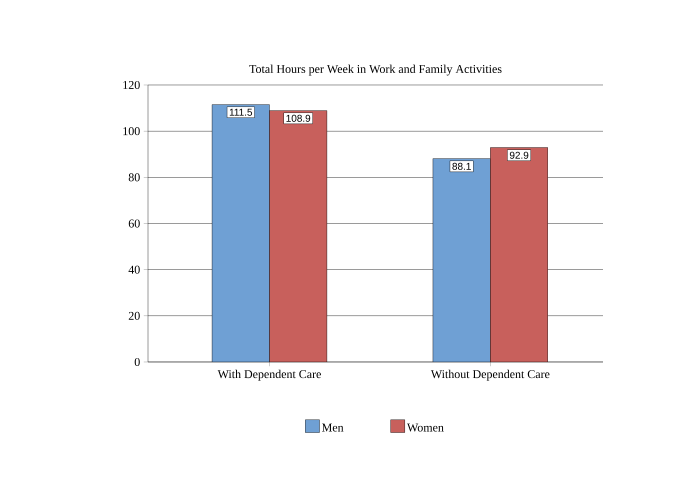 This screenshot has width=700, height=495. I want to click on y-tick-label: 20, so click(134, 316).